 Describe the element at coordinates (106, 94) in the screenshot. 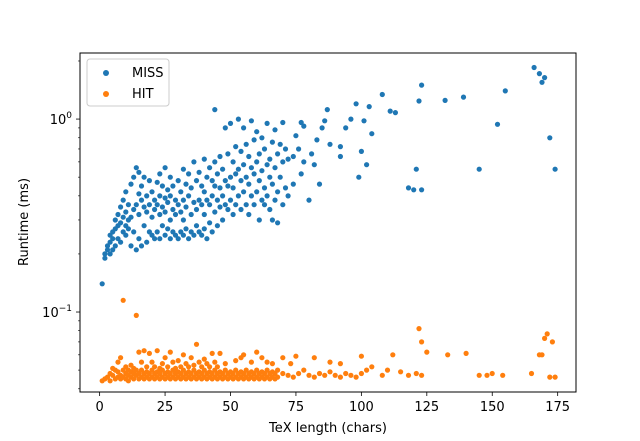

I see `legend-hit-marker` at that location.